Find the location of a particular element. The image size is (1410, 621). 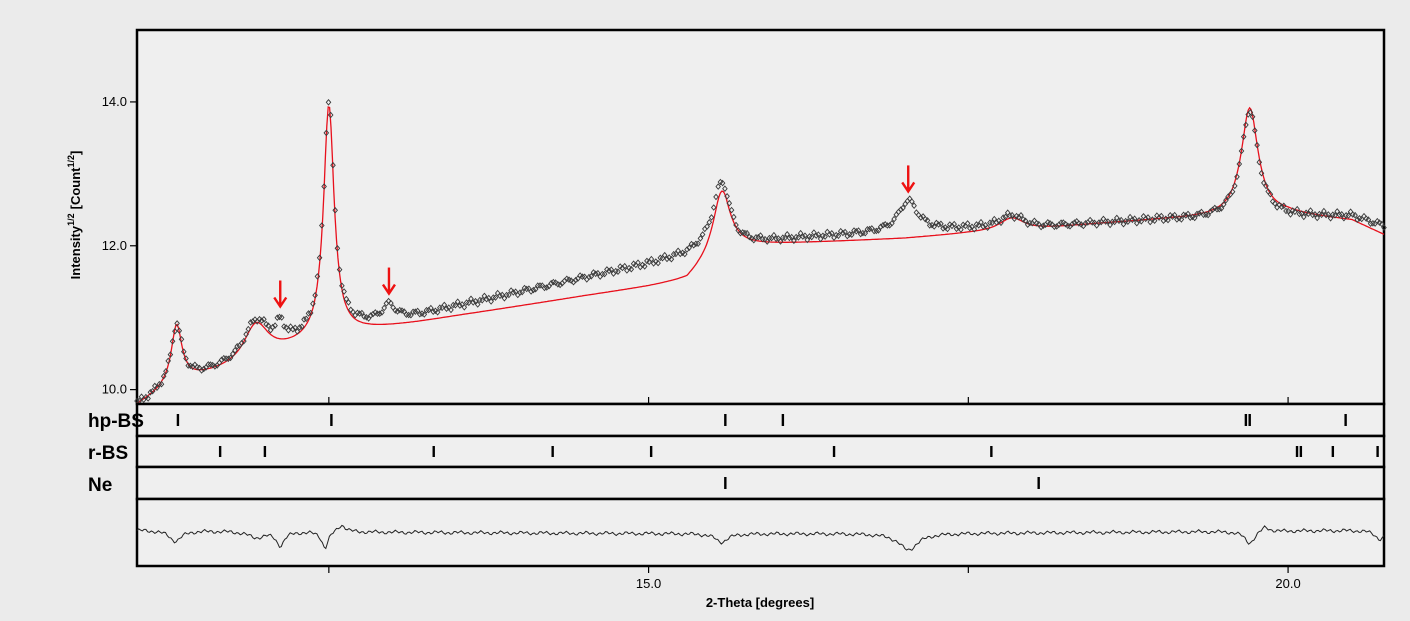

y-axis-title-units-prefix: [Count is located at coordinates (75, 188).